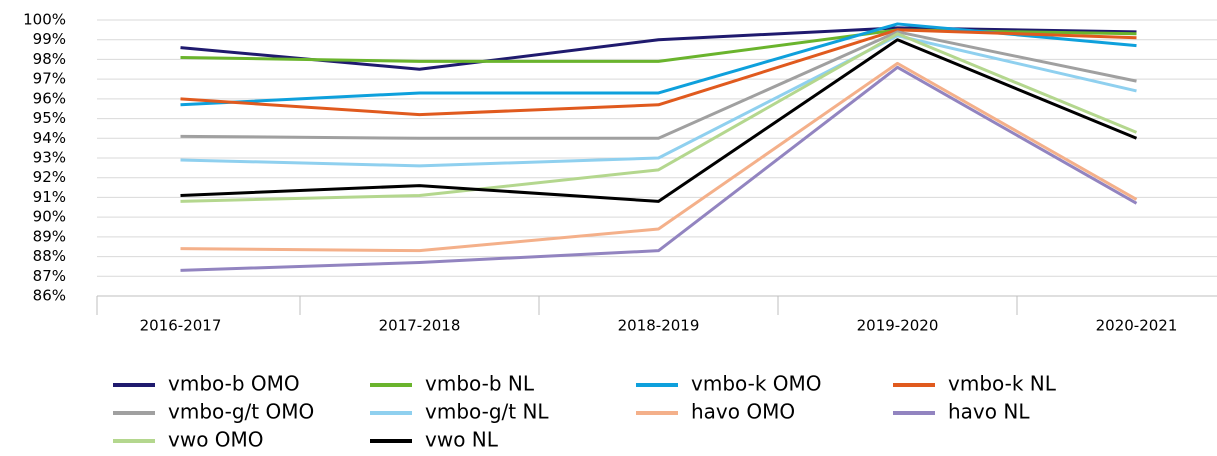  Describe the element at coordinates (49, 236) in the screenshot. I see `y-tick-label: 89%` at that location.